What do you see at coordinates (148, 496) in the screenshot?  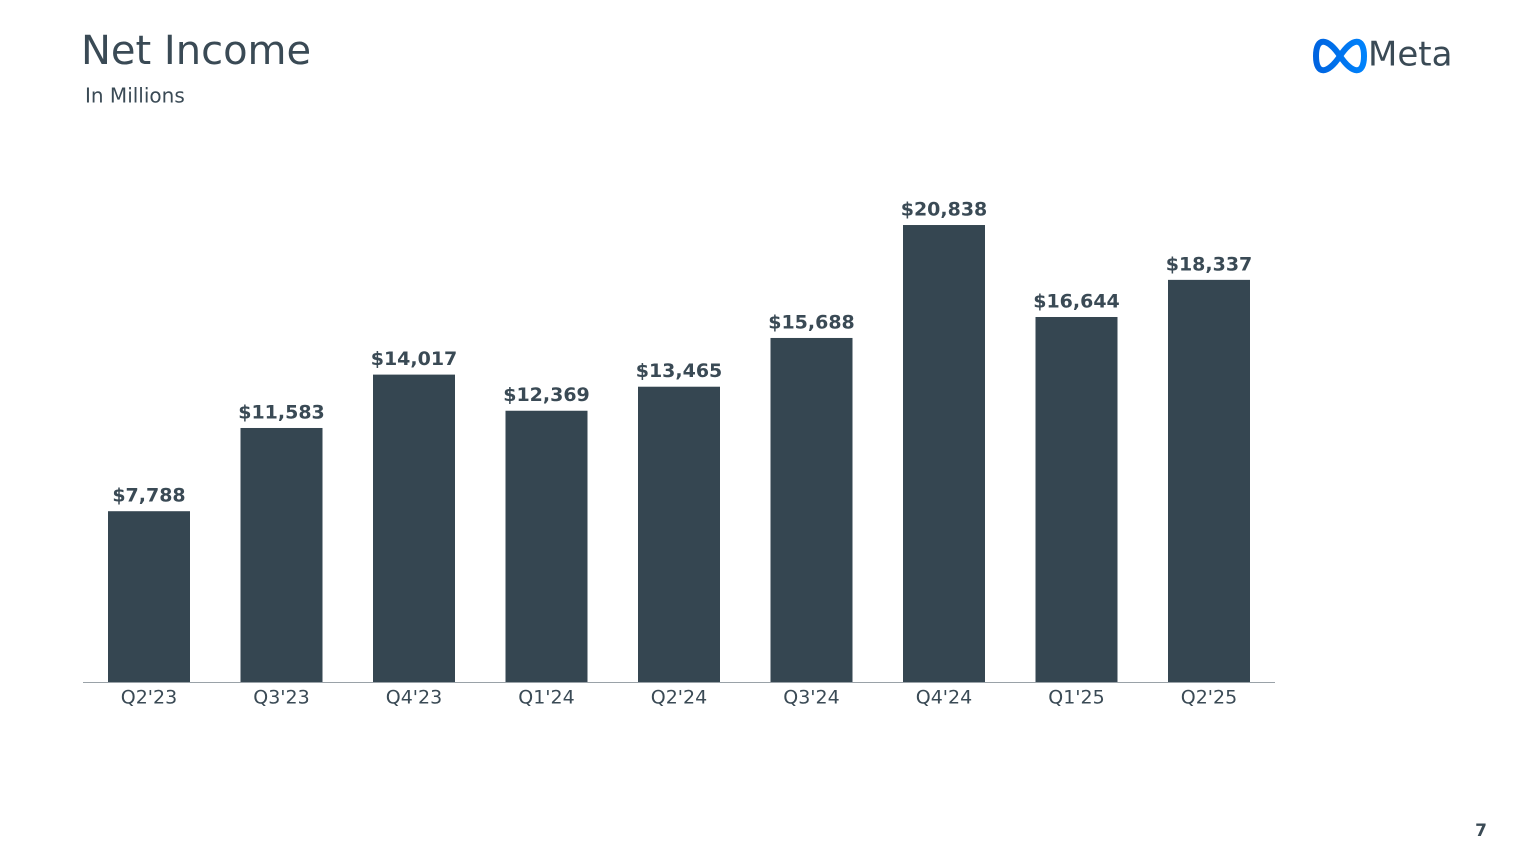 I see `value-label: $7,788` at bounding box center [148, 496].